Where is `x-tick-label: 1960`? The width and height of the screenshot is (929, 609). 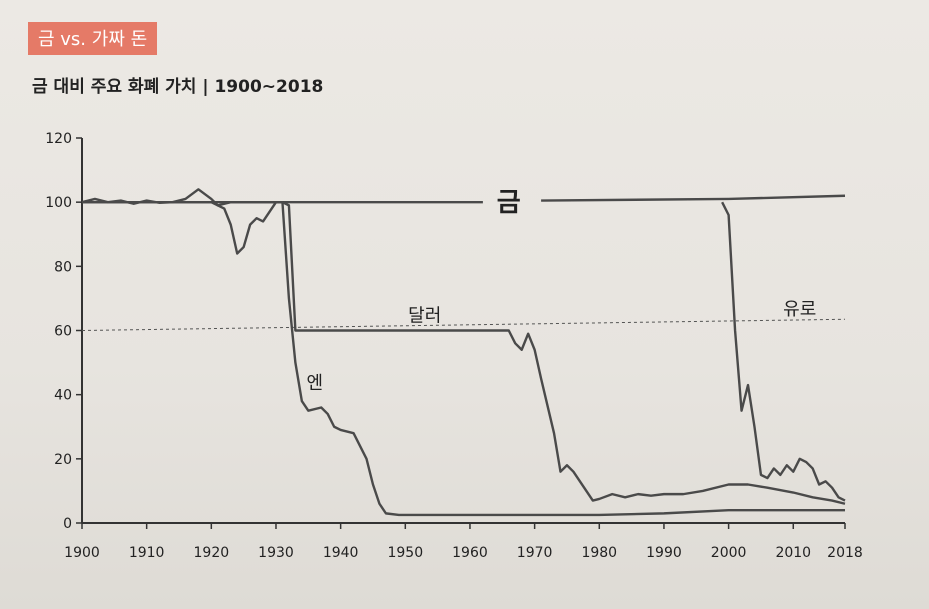 x-tick-label: 1960 is located at coordinates (470, 553).